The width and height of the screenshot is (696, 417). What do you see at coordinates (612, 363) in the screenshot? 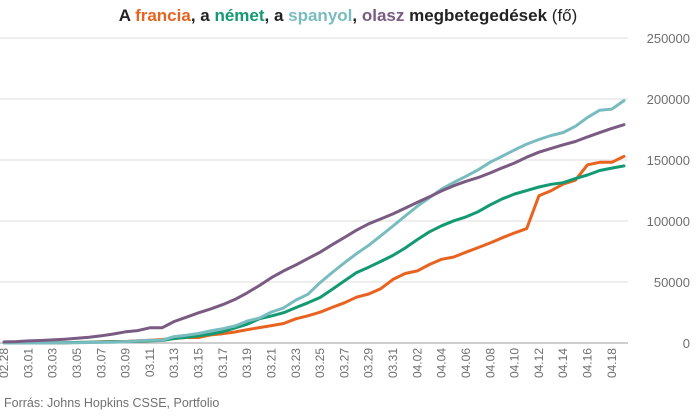
I see `x-tick-label: 04.18` at bounding box center [612, 363].